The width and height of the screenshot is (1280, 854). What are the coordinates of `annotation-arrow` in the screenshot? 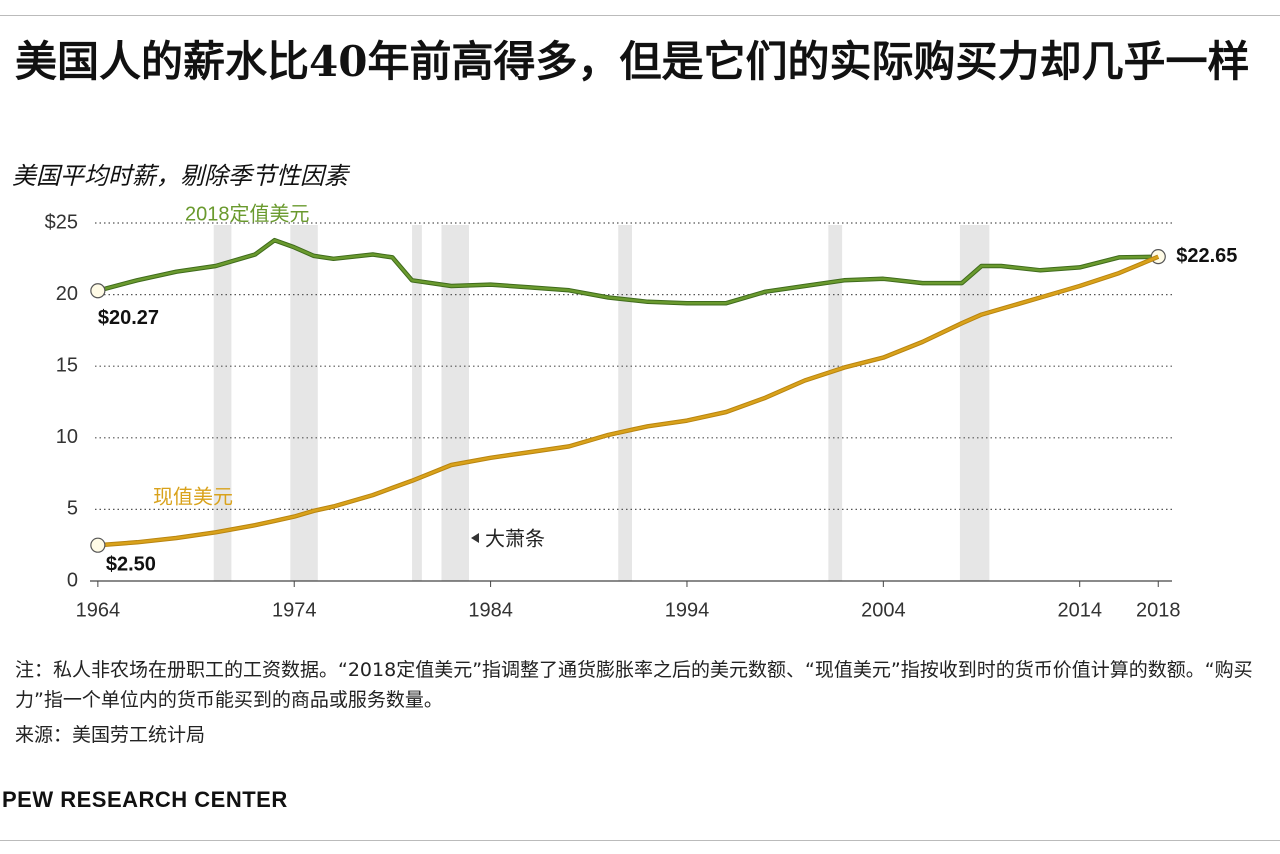 It's located at (475, 538).